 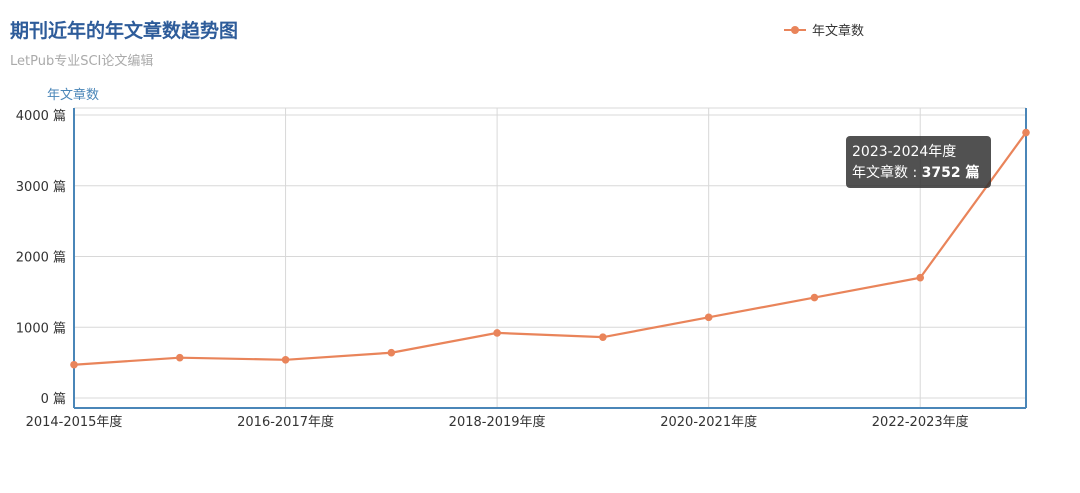 What do you see at coordinates (41, 328) in the screenshot?
I see `y-tick-label: 1000 篇` at bounding box center [41, 328].